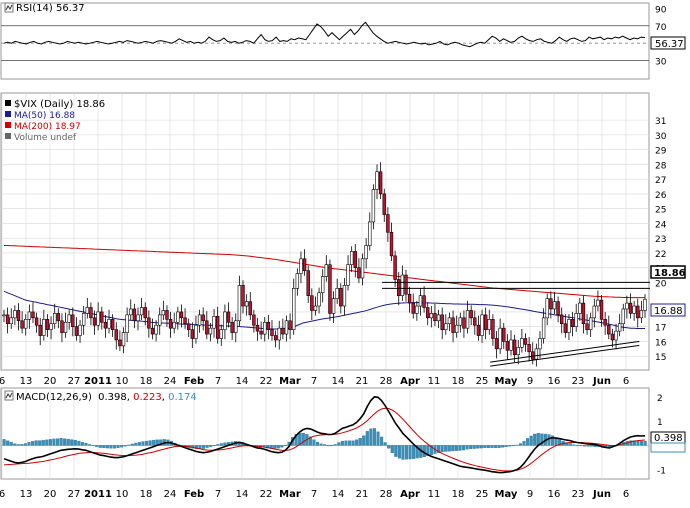 The image size is (690, 508). I want to click on x-tick-bottom: 14, so click(242, 494).